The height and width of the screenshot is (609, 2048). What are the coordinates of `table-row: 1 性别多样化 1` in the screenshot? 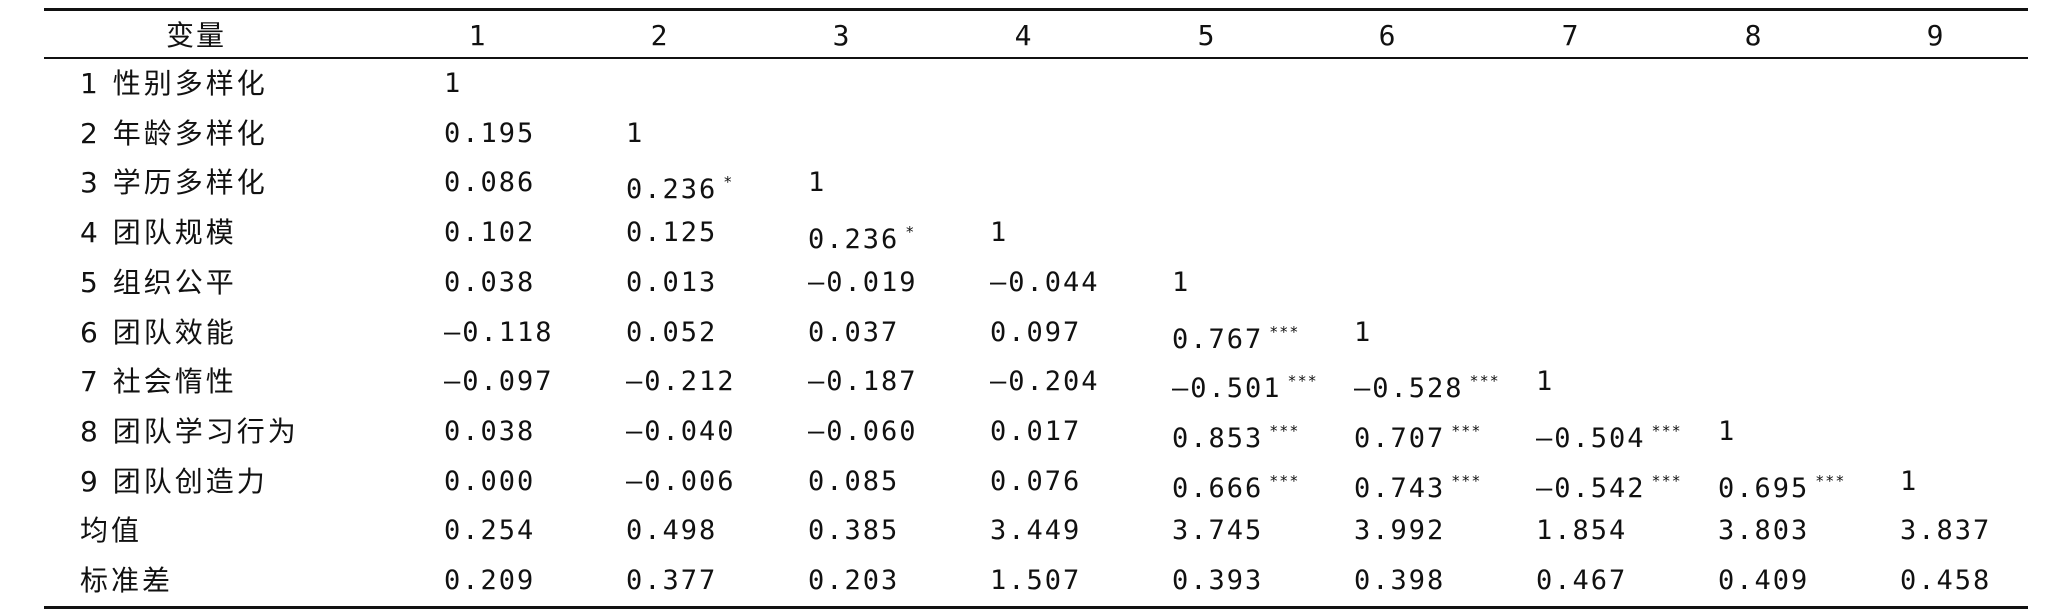 It's located at (1036, 83).